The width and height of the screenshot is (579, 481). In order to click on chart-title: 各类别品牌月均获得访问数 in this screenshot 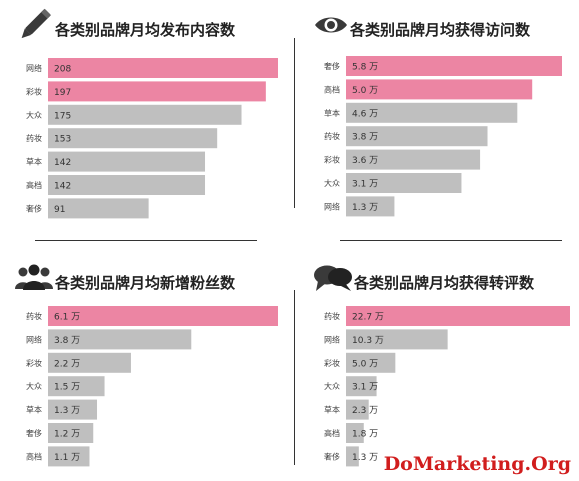, I will do `click(440, 30)`.